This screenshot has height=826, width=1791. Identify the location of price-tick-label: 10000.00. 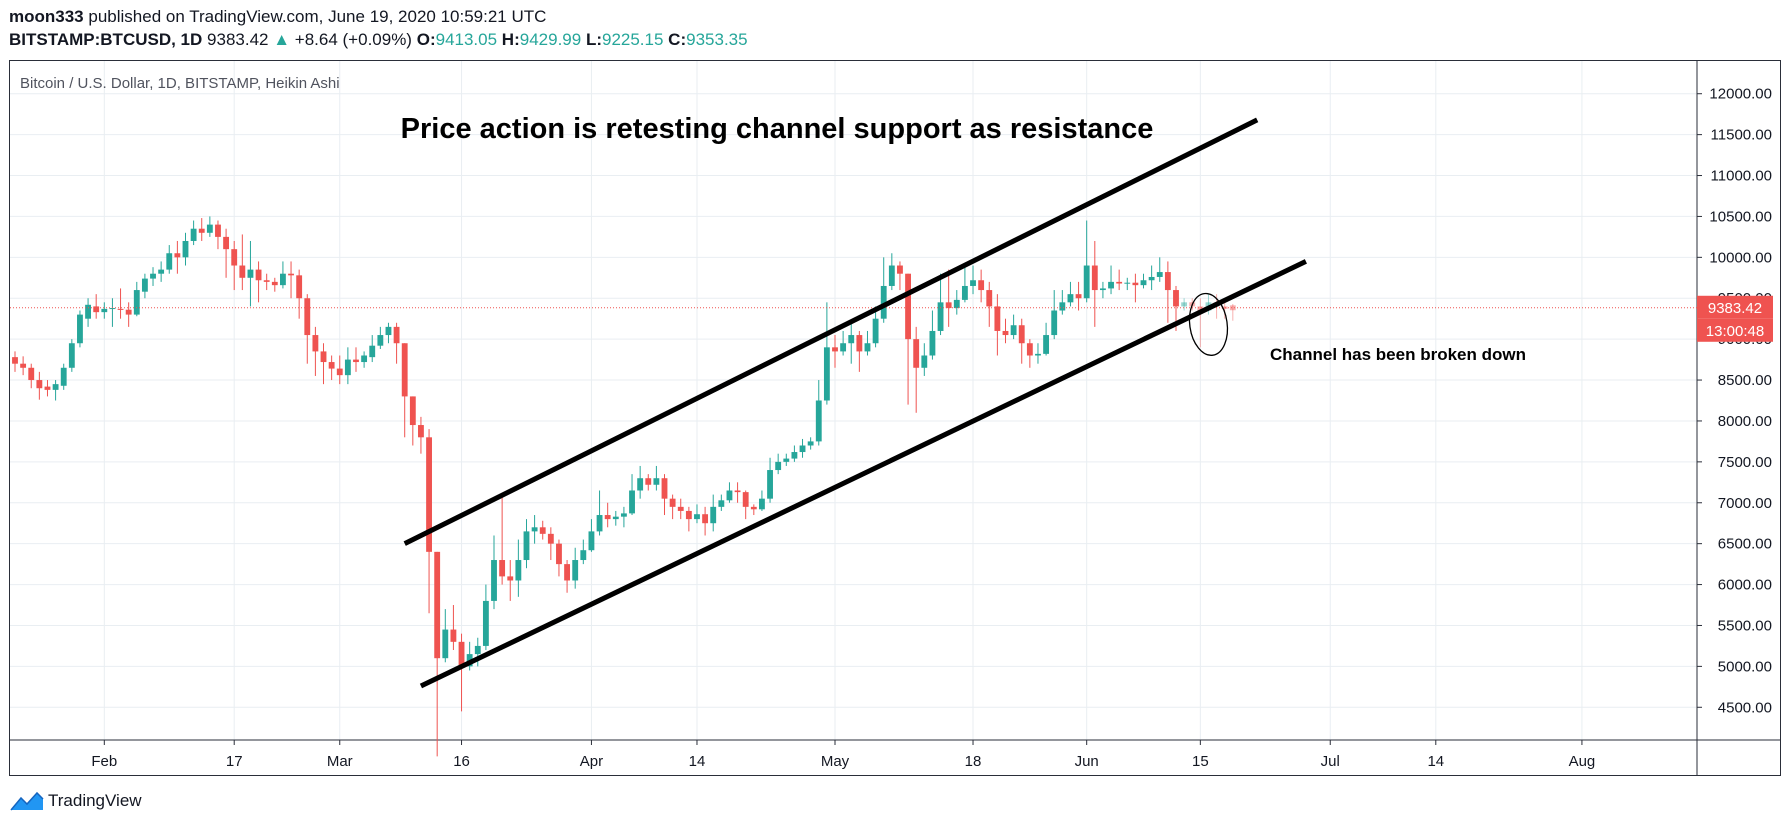
(1740, 257).